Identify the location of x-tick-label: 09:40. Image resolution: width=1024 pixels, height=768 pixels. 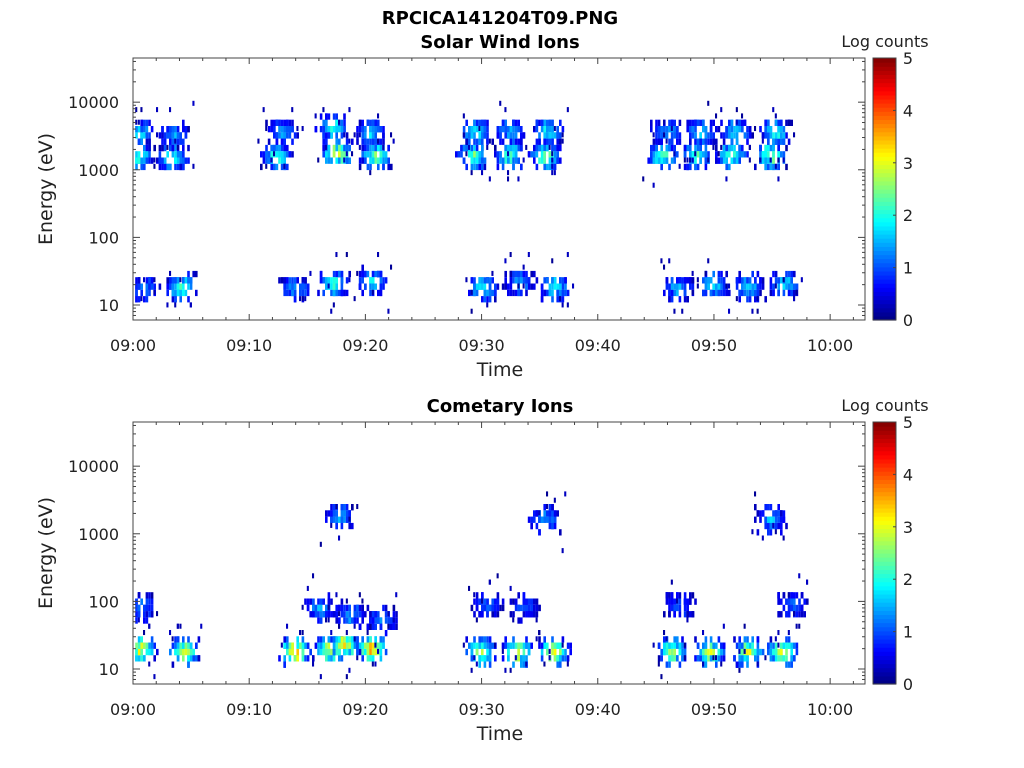
(598, 709).